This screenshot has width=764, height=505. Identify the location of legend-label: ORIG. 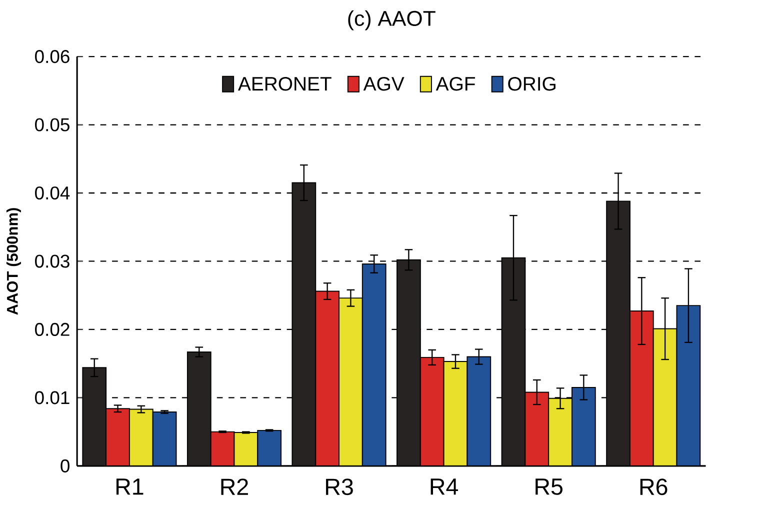
(532, 84).